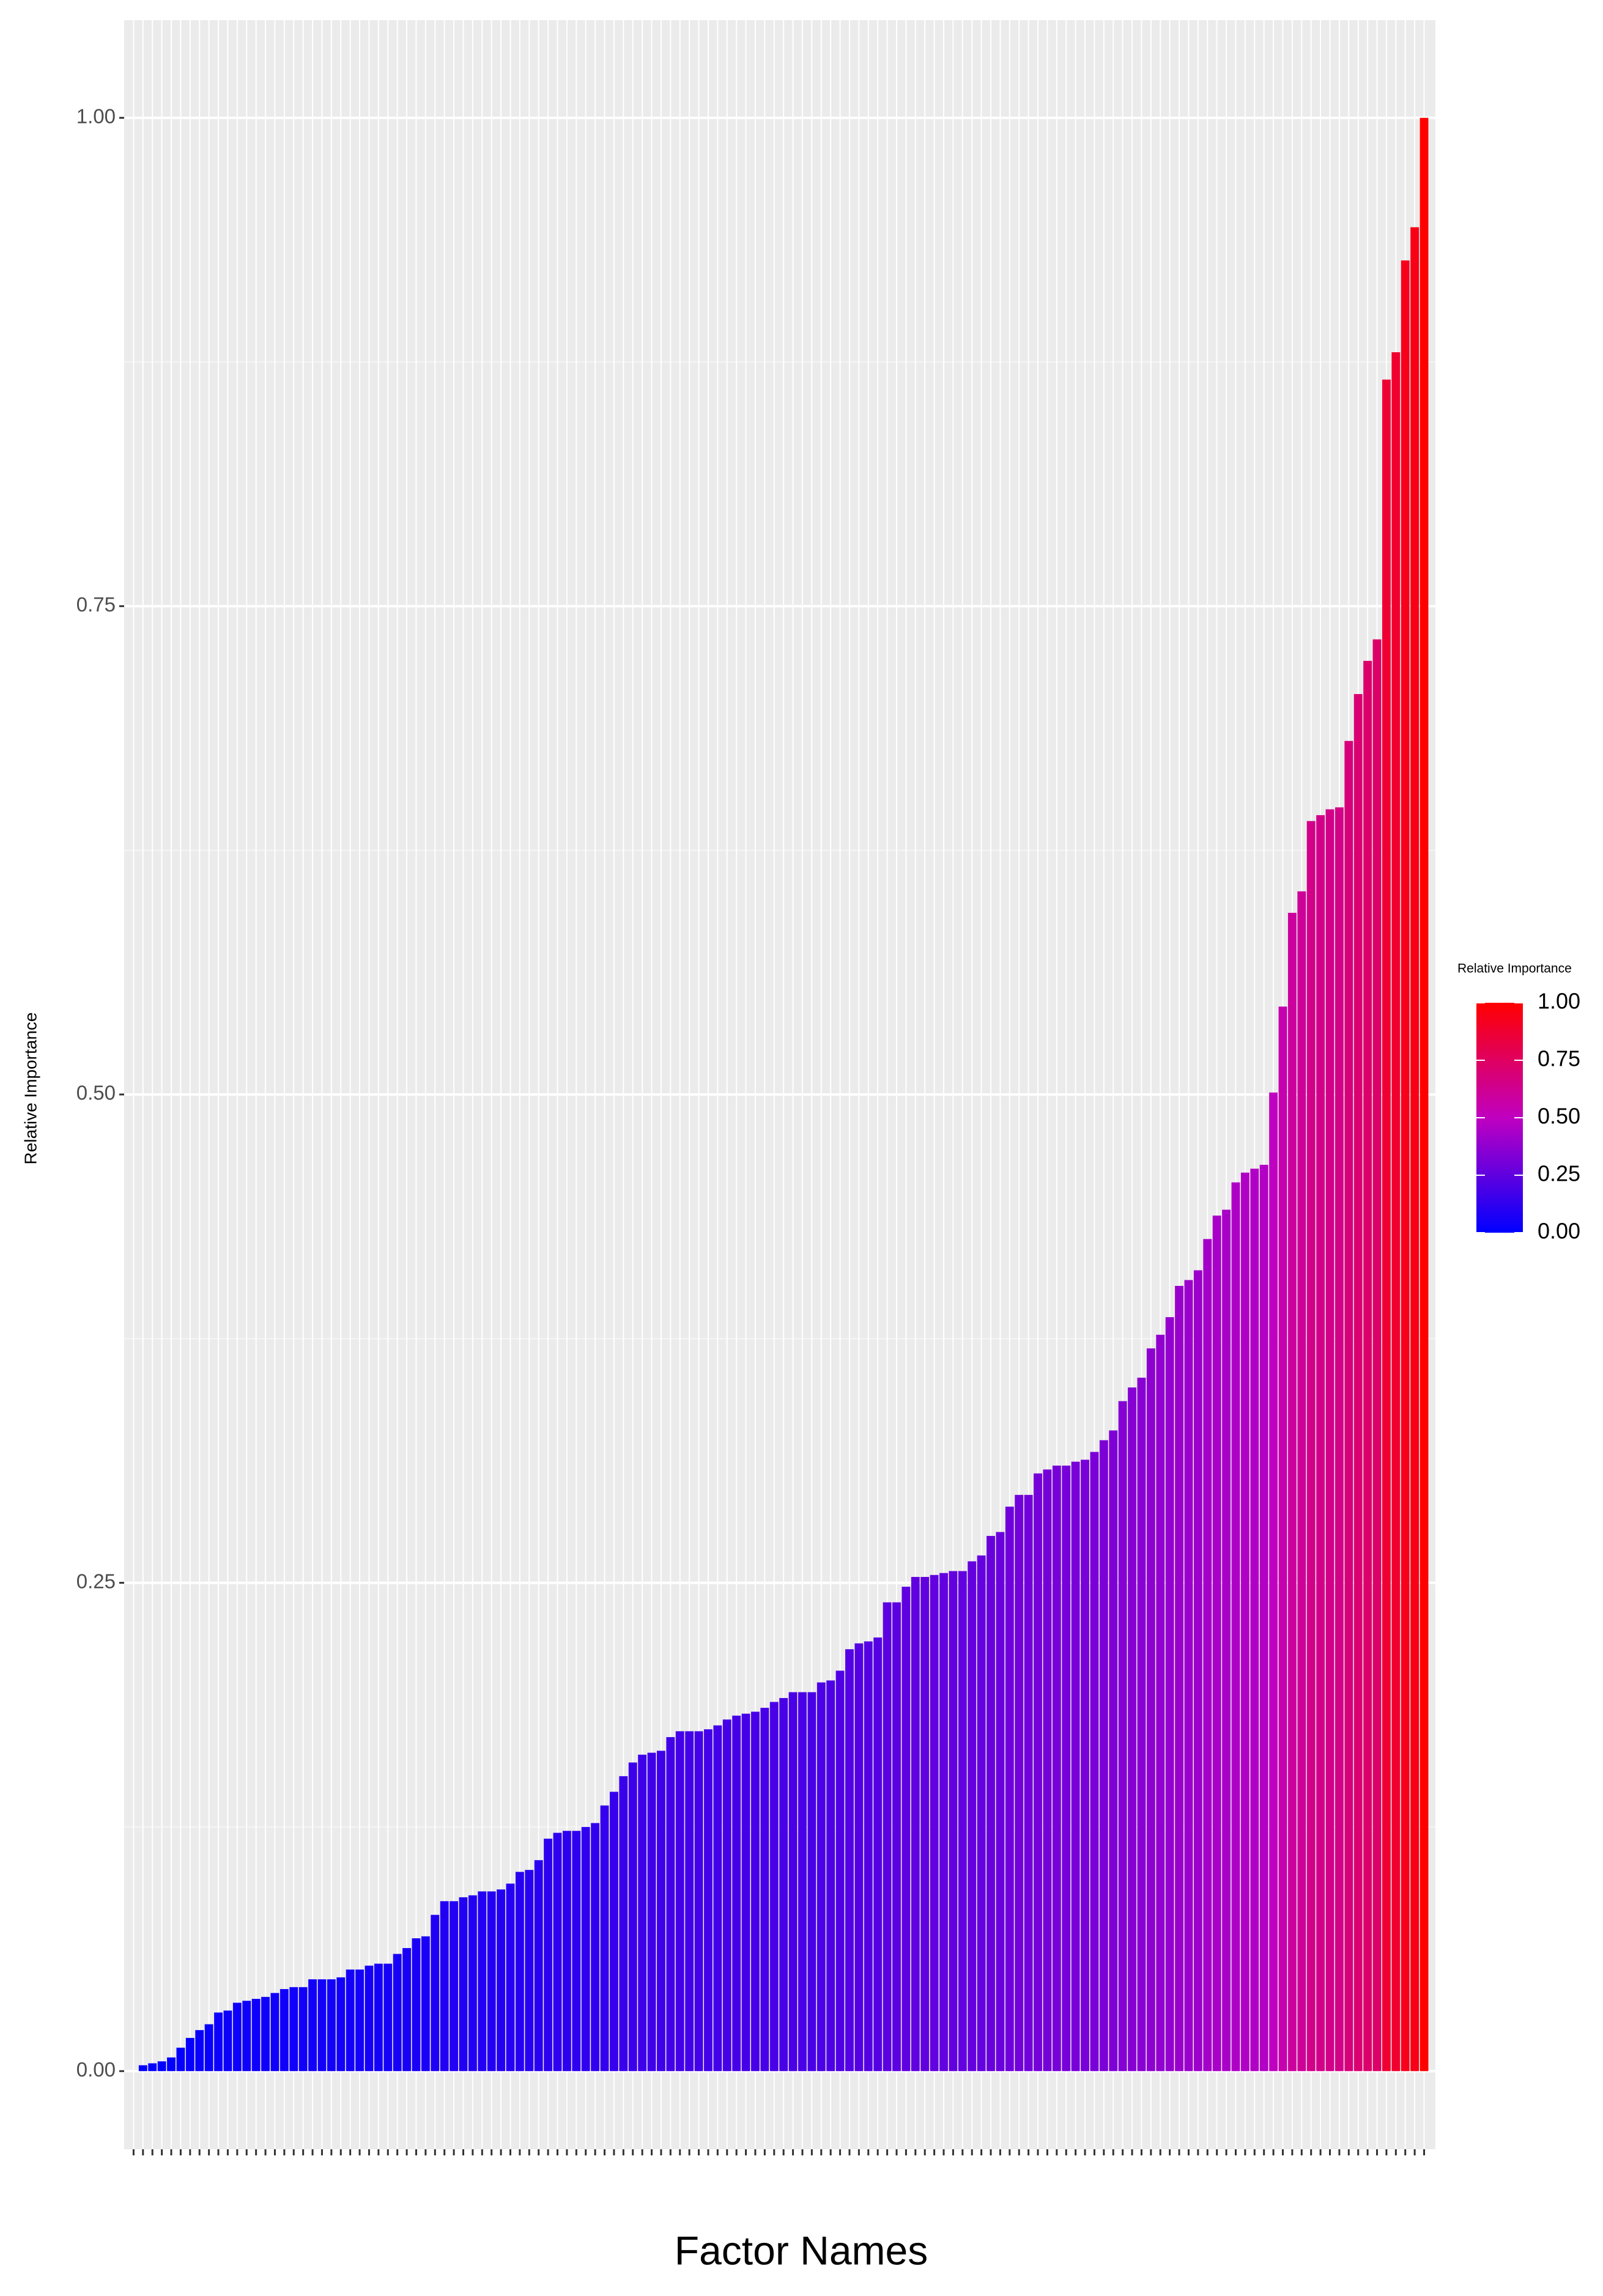 The image size is (1603, 2296). What do you see at coordinates (96, 1093) in the screenshot?
I see `y-tick-label: 0.50` at bounding box center [96, 1093].